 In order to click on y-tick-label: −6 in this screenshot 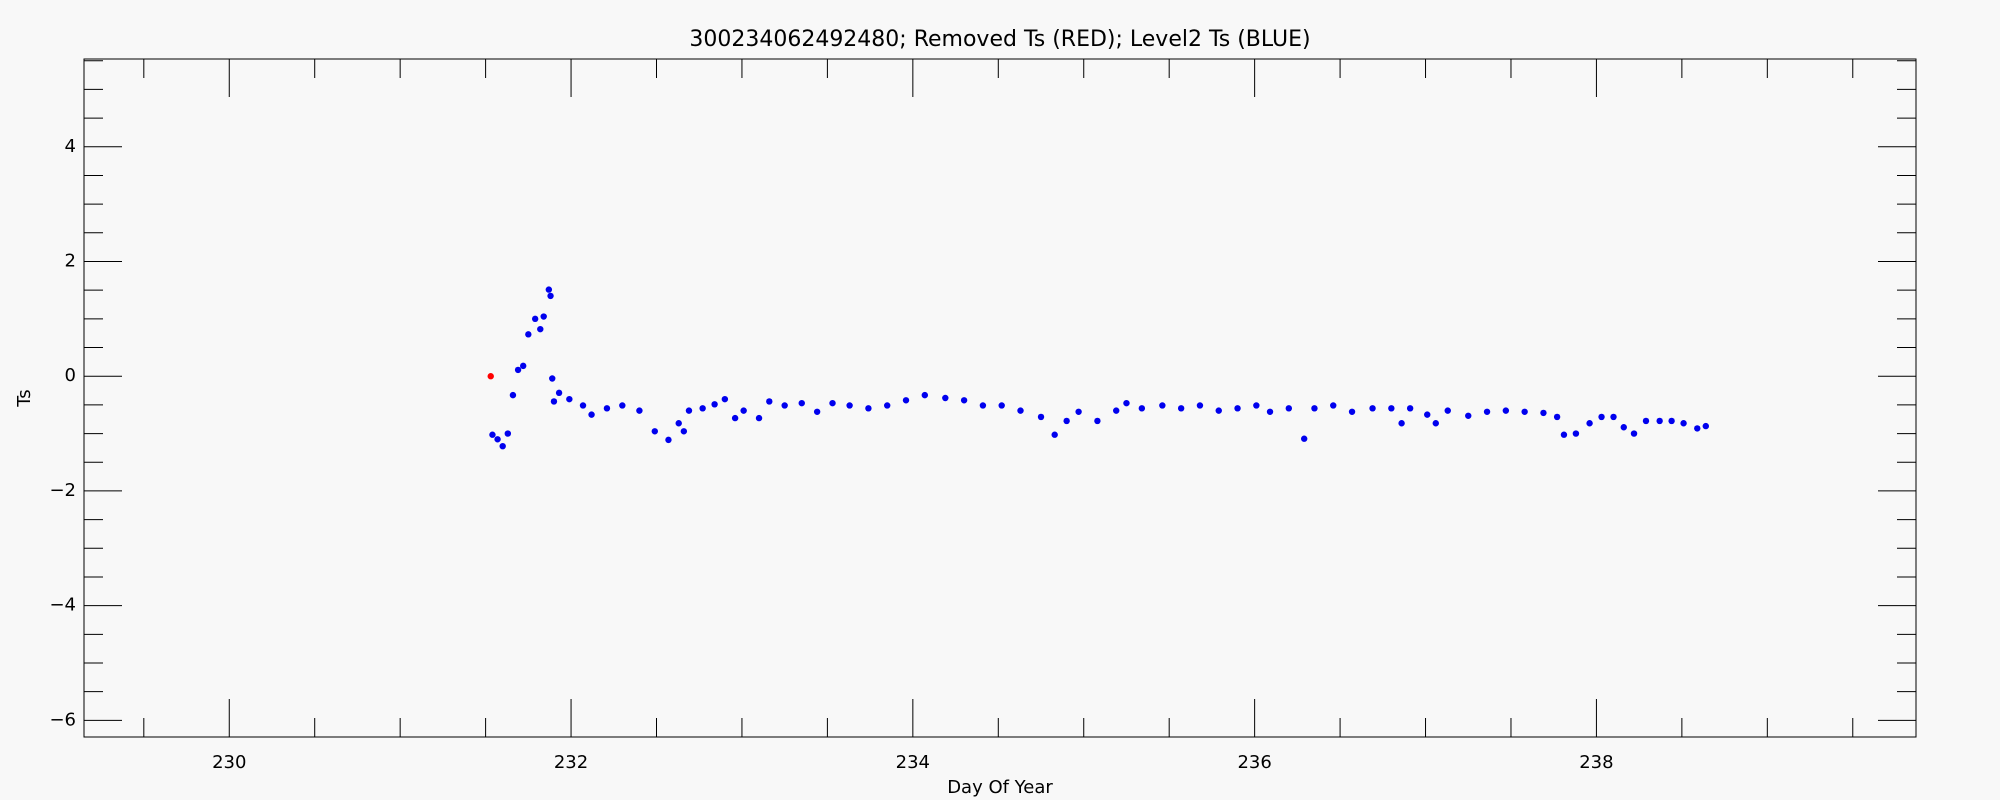, I will do `click(62, 719)`.